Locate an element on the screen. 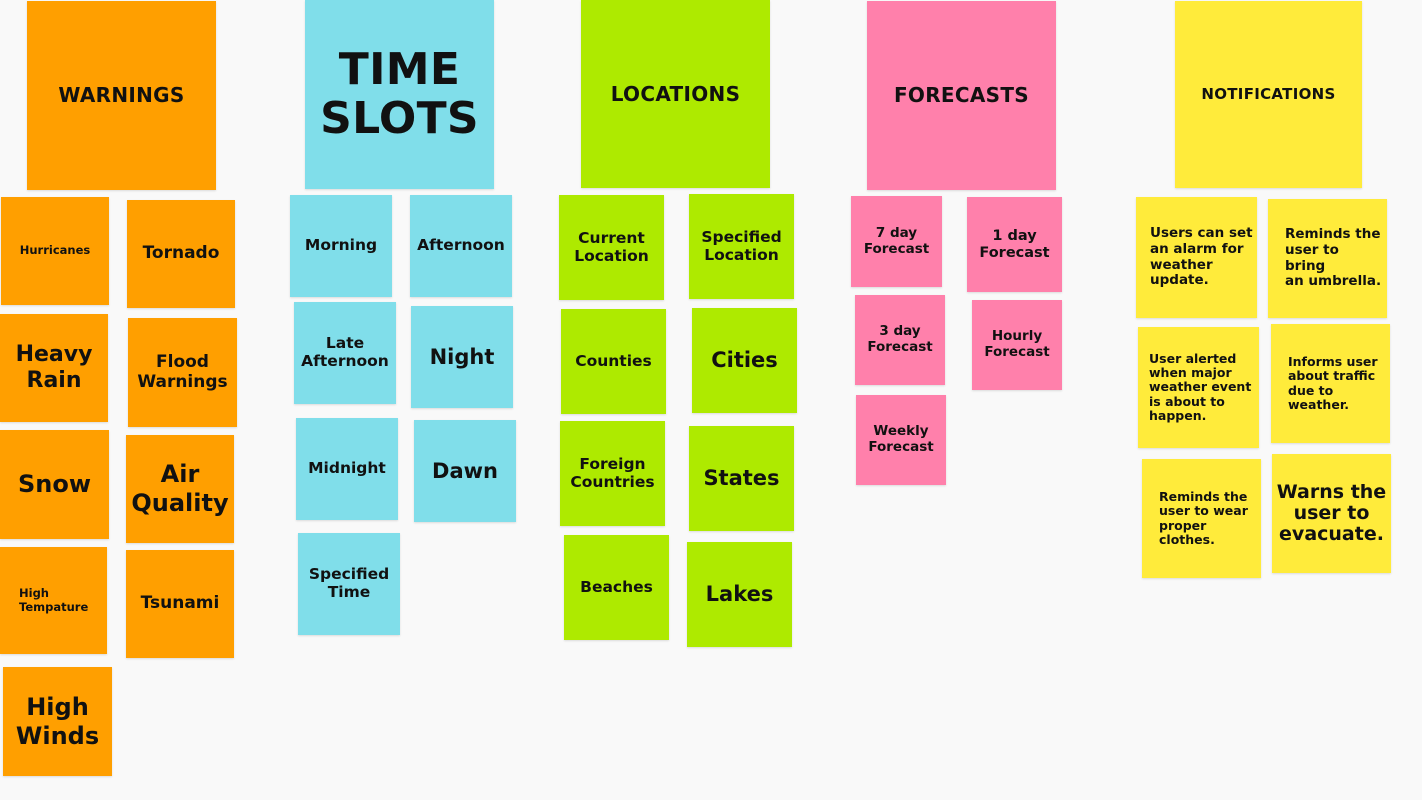 The width and height of the screenshot is (1422, 800). sticky-note-beaches: Beaches is located at coordinates (616, 587).